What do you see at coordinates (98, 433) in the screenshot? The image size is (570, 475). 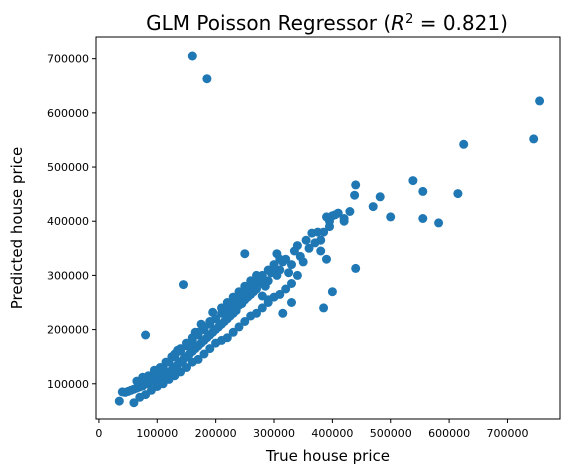 I see `x-tick-label: 0` at bounding box center [98, 433].